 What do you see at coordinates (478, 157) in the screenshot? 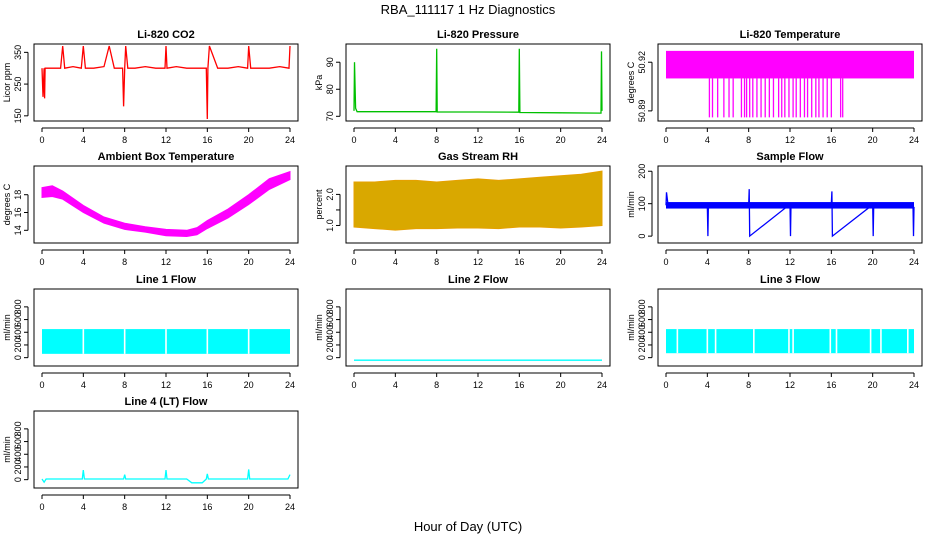
I see `panel-title: Gas Stream RH` at bounding box center [478, 157].